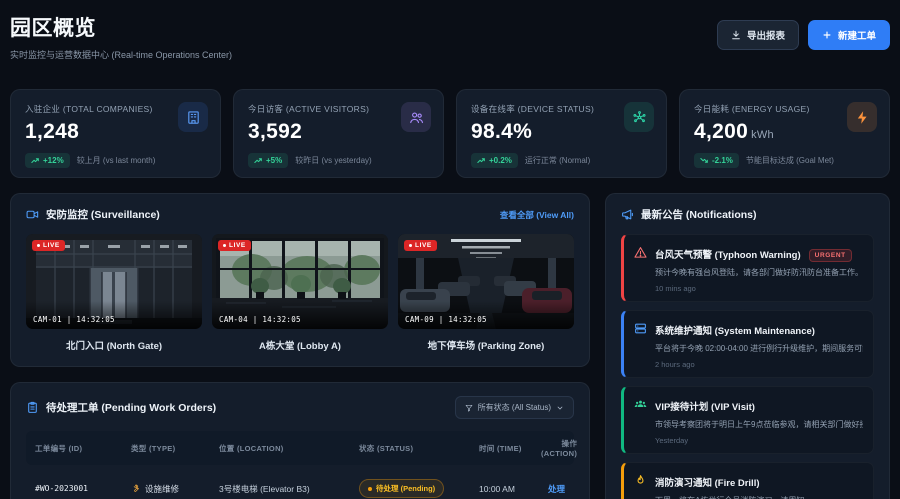 The width and height of the screenshot is (900, 499). Describe the element at coordinates (52, 131) in the screenshot. I see `stat-value: 1,248` at that location.